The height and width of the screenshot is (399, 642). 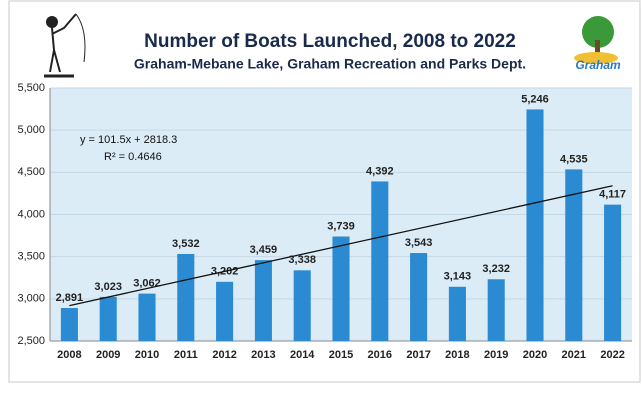 What do you see at coordinates (31, 257) in the screenshot?
I see `y-tick-label: 3,500` at bounding box center [31, 257].